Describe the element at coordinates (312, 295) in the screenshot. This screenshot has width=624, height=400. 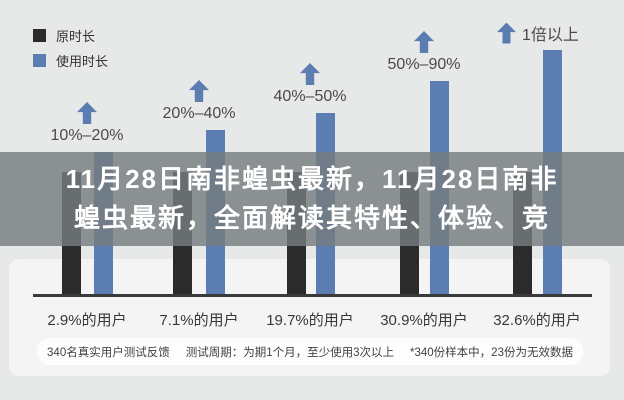
I see `x-axis-line` at that location.